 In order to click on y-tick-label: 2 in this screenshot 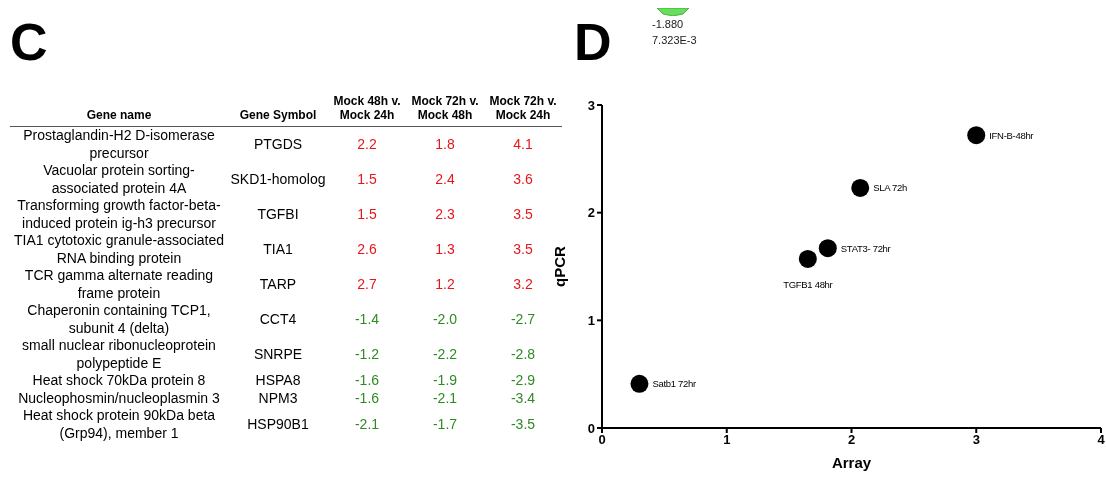, I will do `click(591, 213)`.